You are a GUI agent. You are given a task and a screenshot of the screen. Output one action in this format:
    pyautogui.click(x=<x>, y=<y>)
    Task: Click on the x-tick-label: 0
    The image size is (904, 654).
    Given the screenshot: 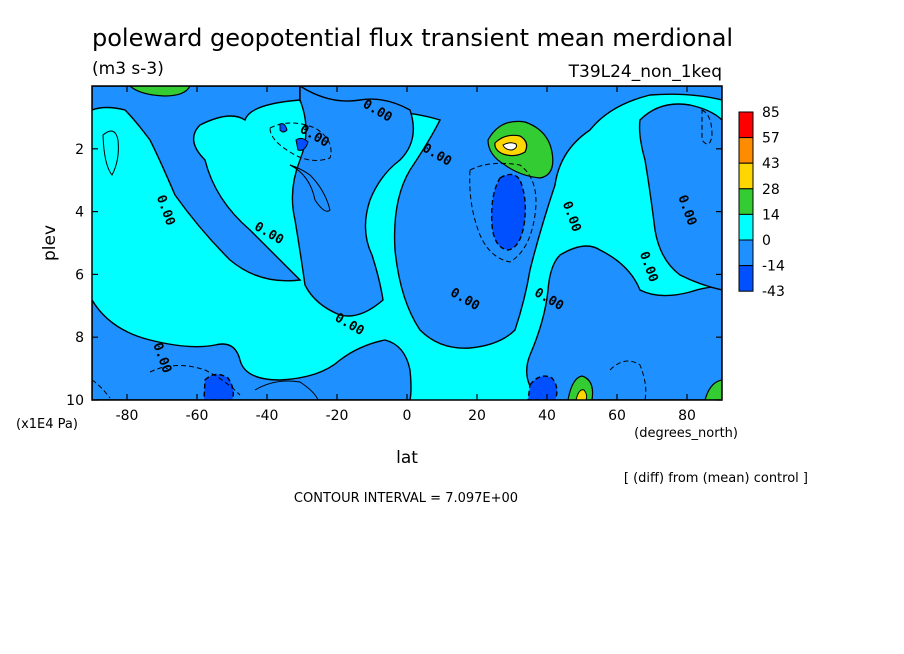 What is the action you would take?
    pyautogui.click(x=407, y=416)
    